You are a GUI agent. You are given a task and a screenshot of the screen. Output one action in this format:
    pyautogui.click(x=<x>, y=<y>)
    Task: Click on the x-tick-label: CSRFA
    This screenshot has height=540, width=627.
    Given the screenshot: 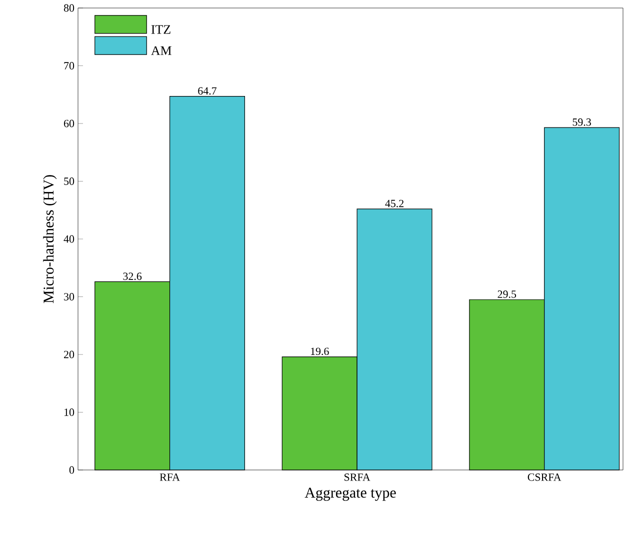 What is the action you would take?
    pyautogui.click(x=545, y=477)
    